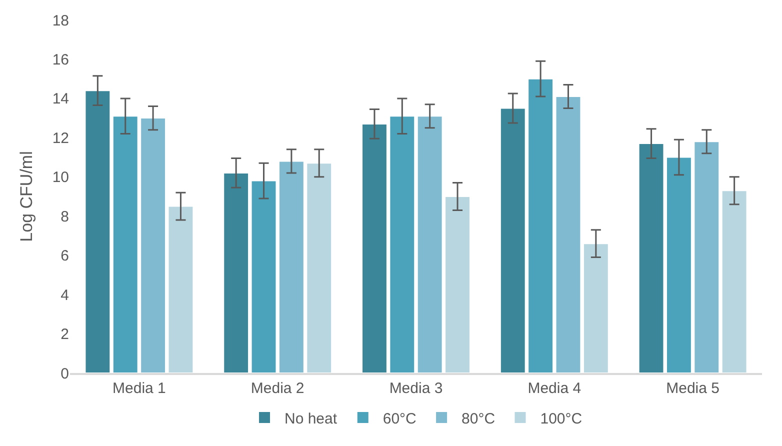  I want to click on x-tick-label: Media 4, so click(555, 388).